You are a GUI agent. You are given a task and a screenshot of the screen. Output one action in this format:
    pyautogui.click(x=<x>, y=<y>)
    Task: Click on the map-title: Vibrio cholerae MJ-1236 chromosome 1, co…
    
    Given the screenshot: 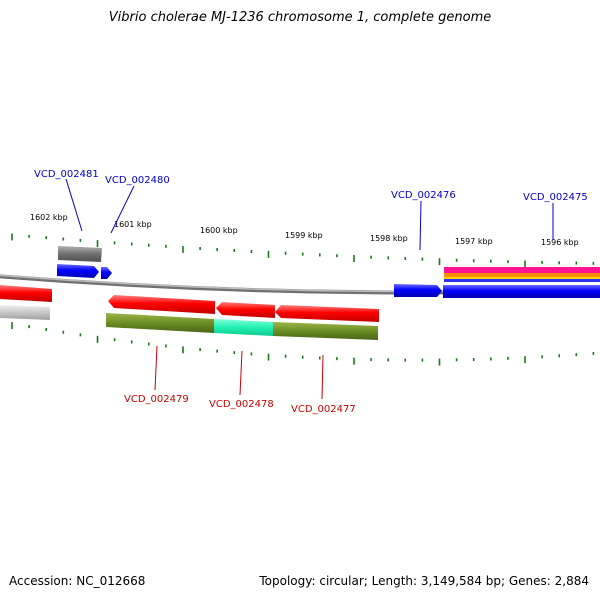 What is the action you would take?
    pyautogui.click(x=300, y=17)
    